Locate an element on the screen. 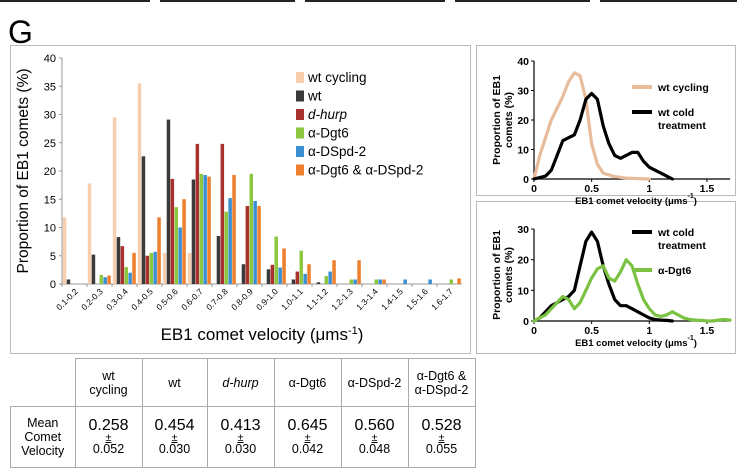 This screenshot has width=737, height=468. y-tick-label: 10 is located at coordinates (523, 291).